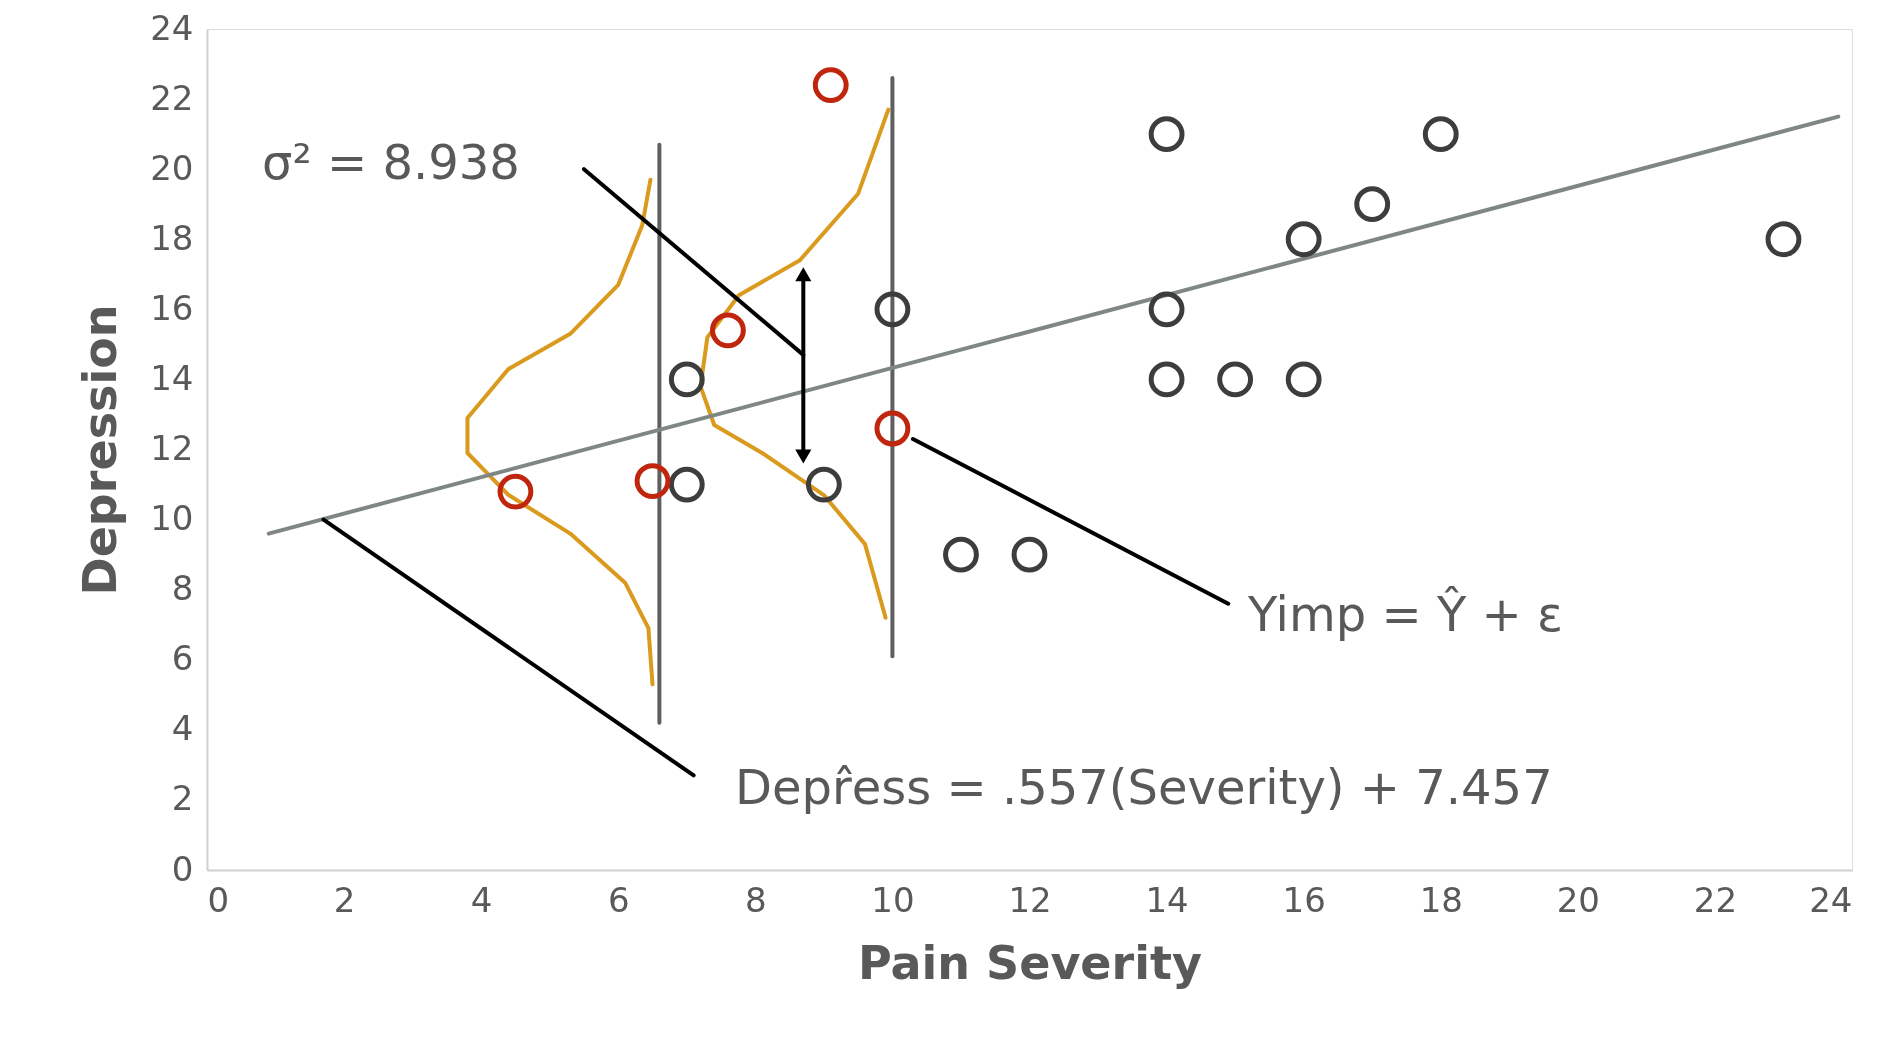 This screenshot has width=1900, height=1056. Describe the element at coordinates (1715, 899) in the screenshot. I see `x-tick-label: 22` at that location.